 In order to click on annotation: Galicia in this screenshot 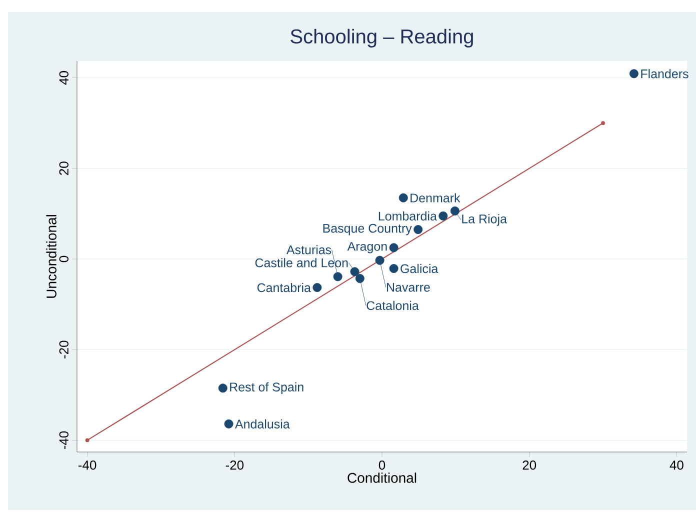, I will do `click(419, 269)`.